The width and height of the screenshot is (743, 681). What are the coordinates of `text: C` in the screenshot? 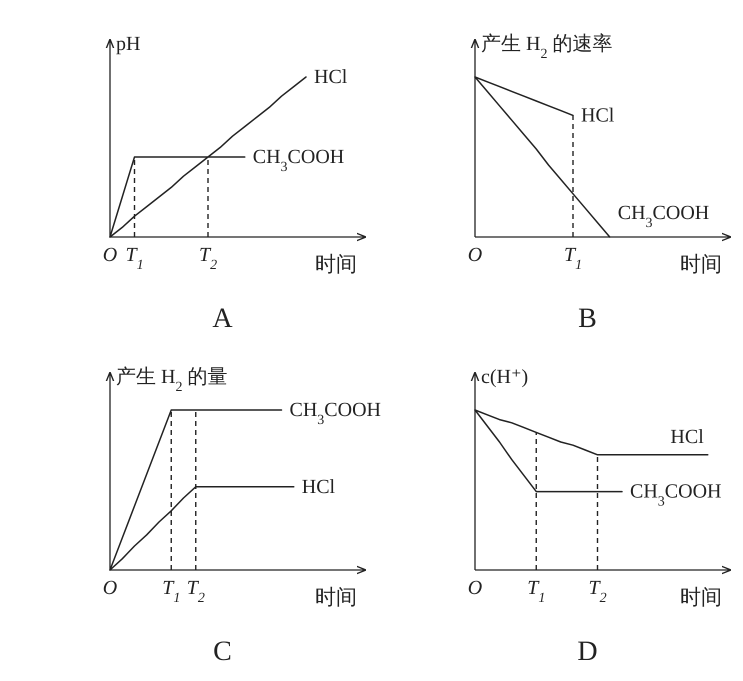 It's located at (222, 651).